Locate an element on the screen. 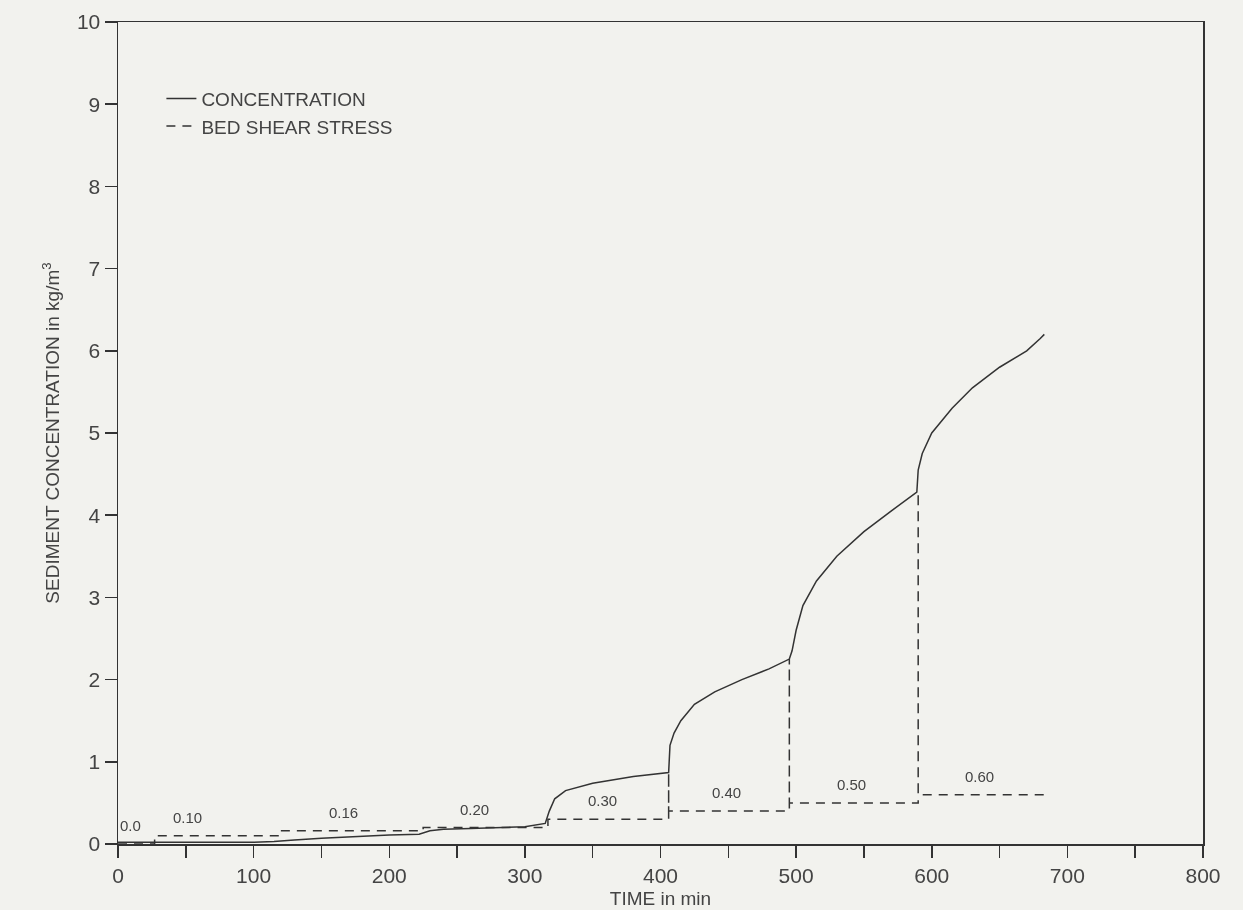  x-tick-label: 600 is located at coordinates (932, 875).